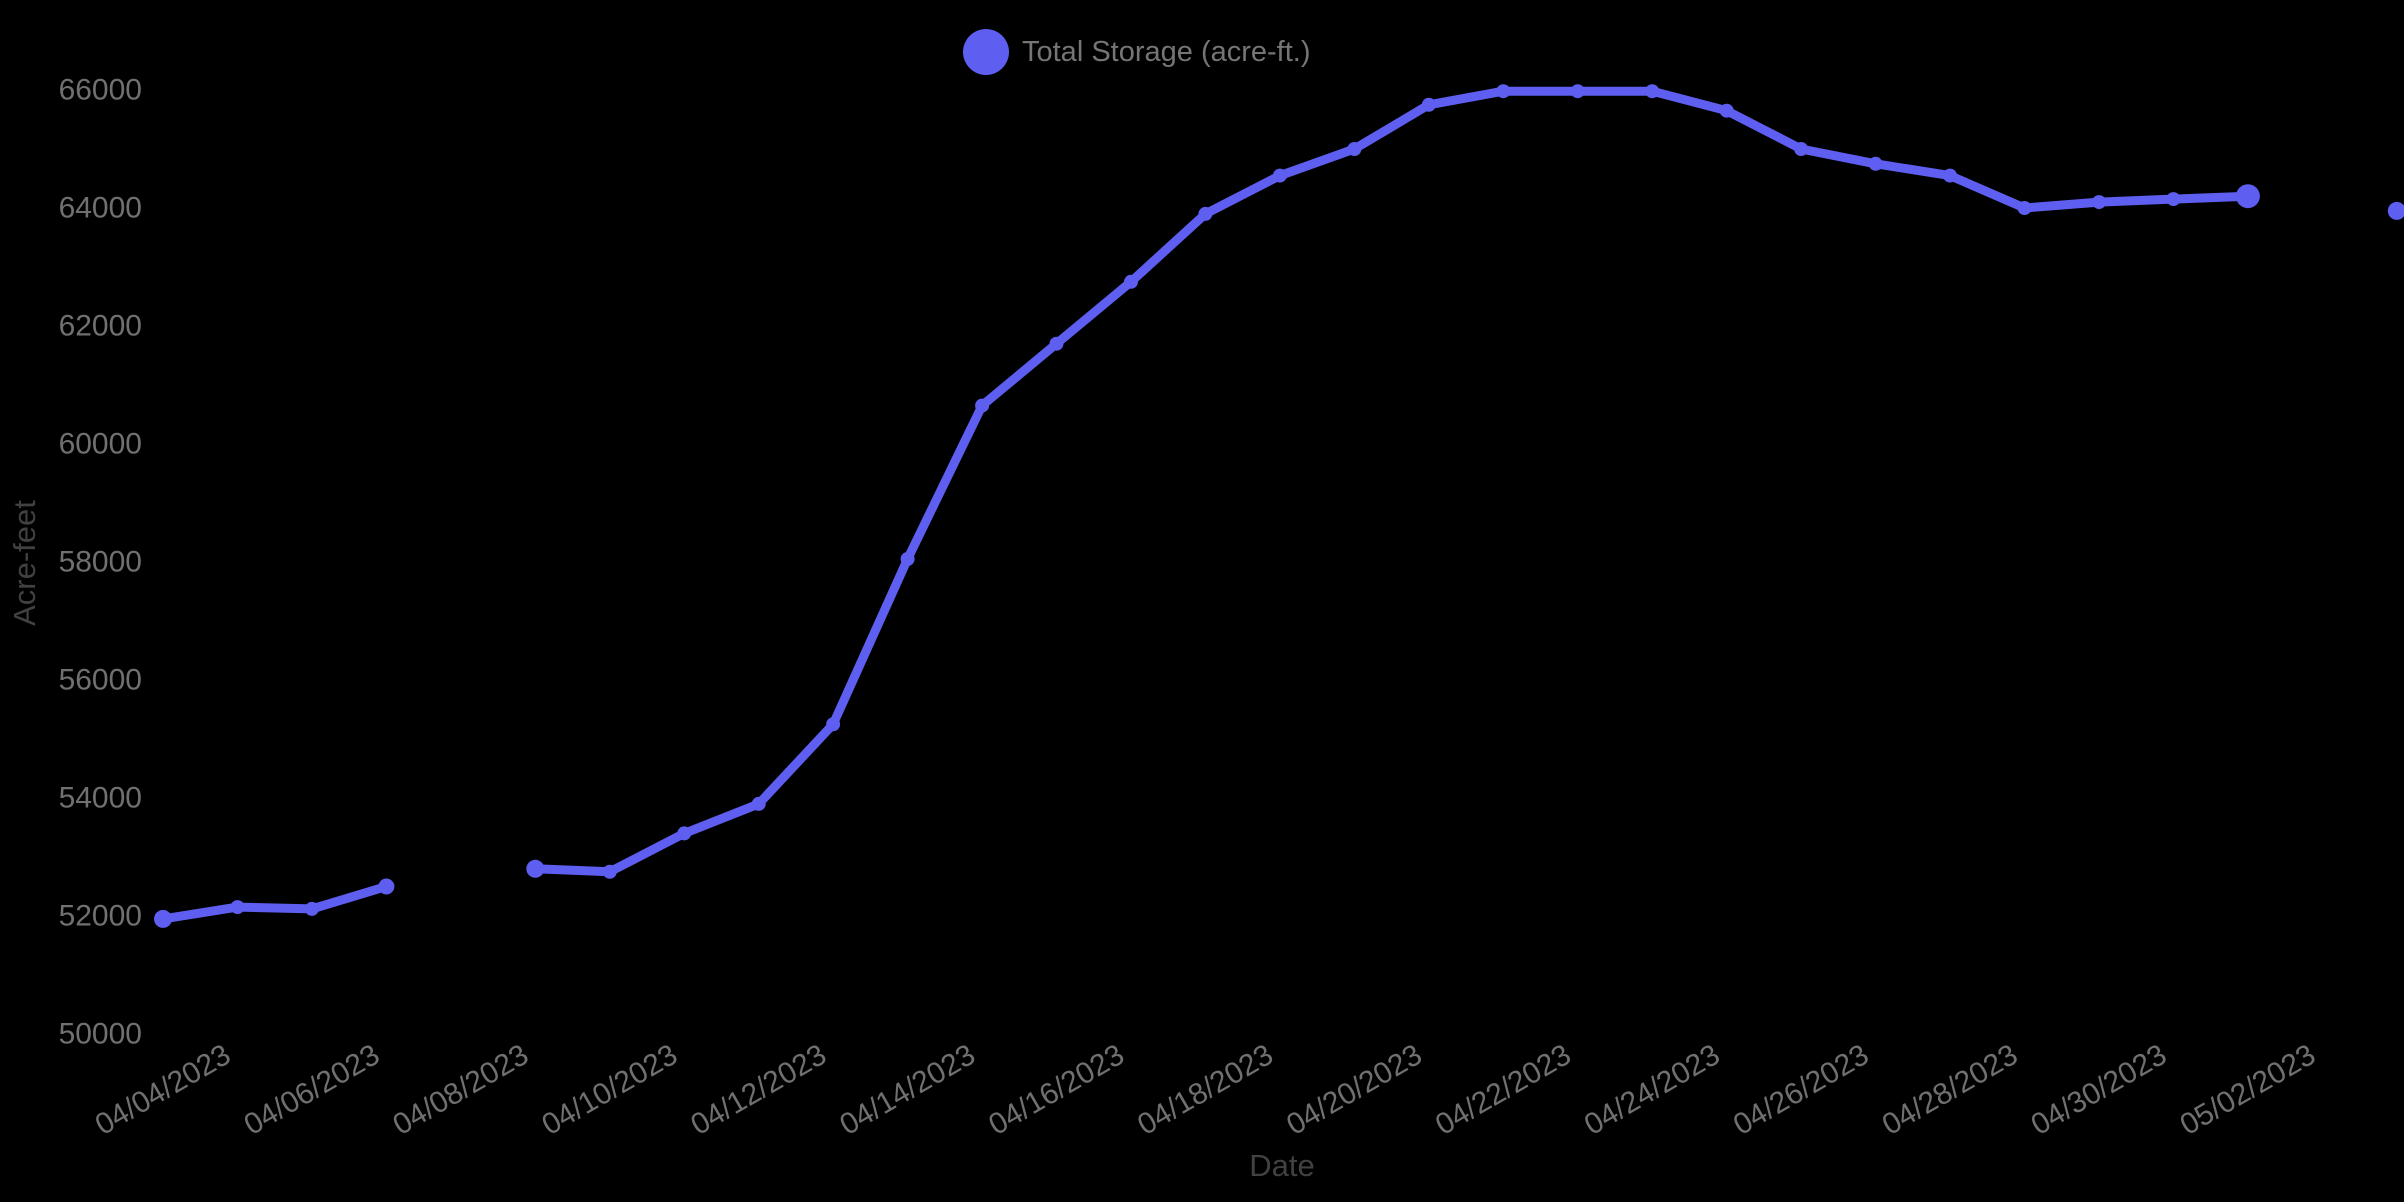 Image resolution: width=2404 pixels, height=1202 pixels. What do you see at coordinates (2248, 1090) in the screenshot?
I see `x-tick-label: 05/02/2023` at bounding box center [2248, 1090].